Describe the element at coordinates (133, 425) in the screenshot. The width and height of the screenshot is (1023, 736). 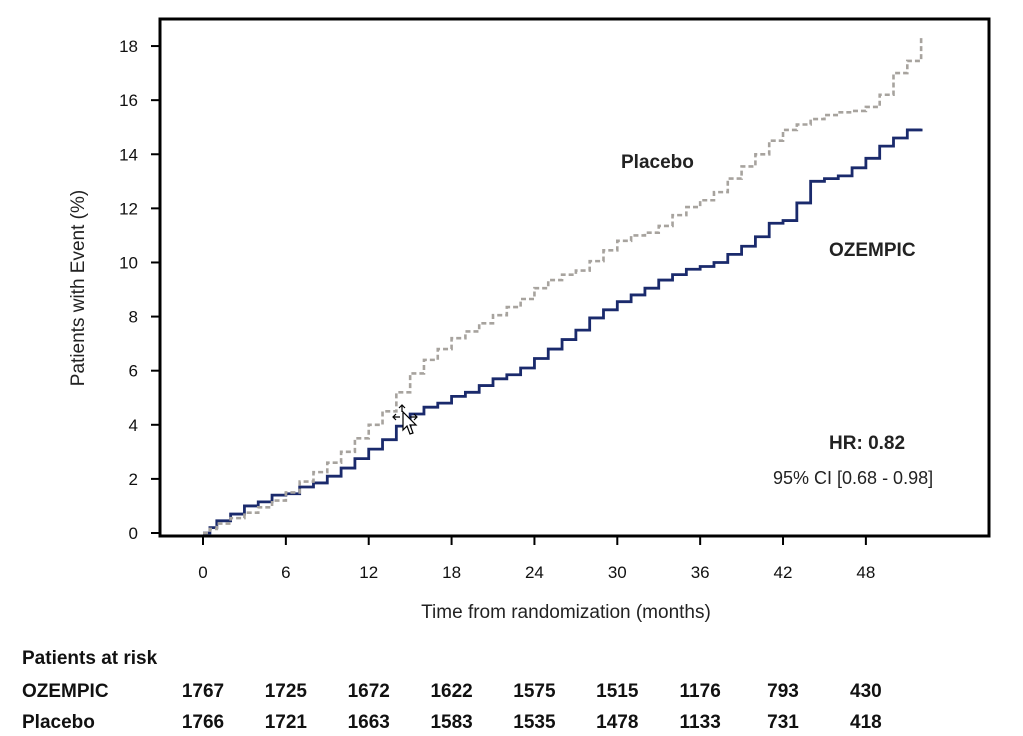
I see `y-tick-label: 4` at that location.